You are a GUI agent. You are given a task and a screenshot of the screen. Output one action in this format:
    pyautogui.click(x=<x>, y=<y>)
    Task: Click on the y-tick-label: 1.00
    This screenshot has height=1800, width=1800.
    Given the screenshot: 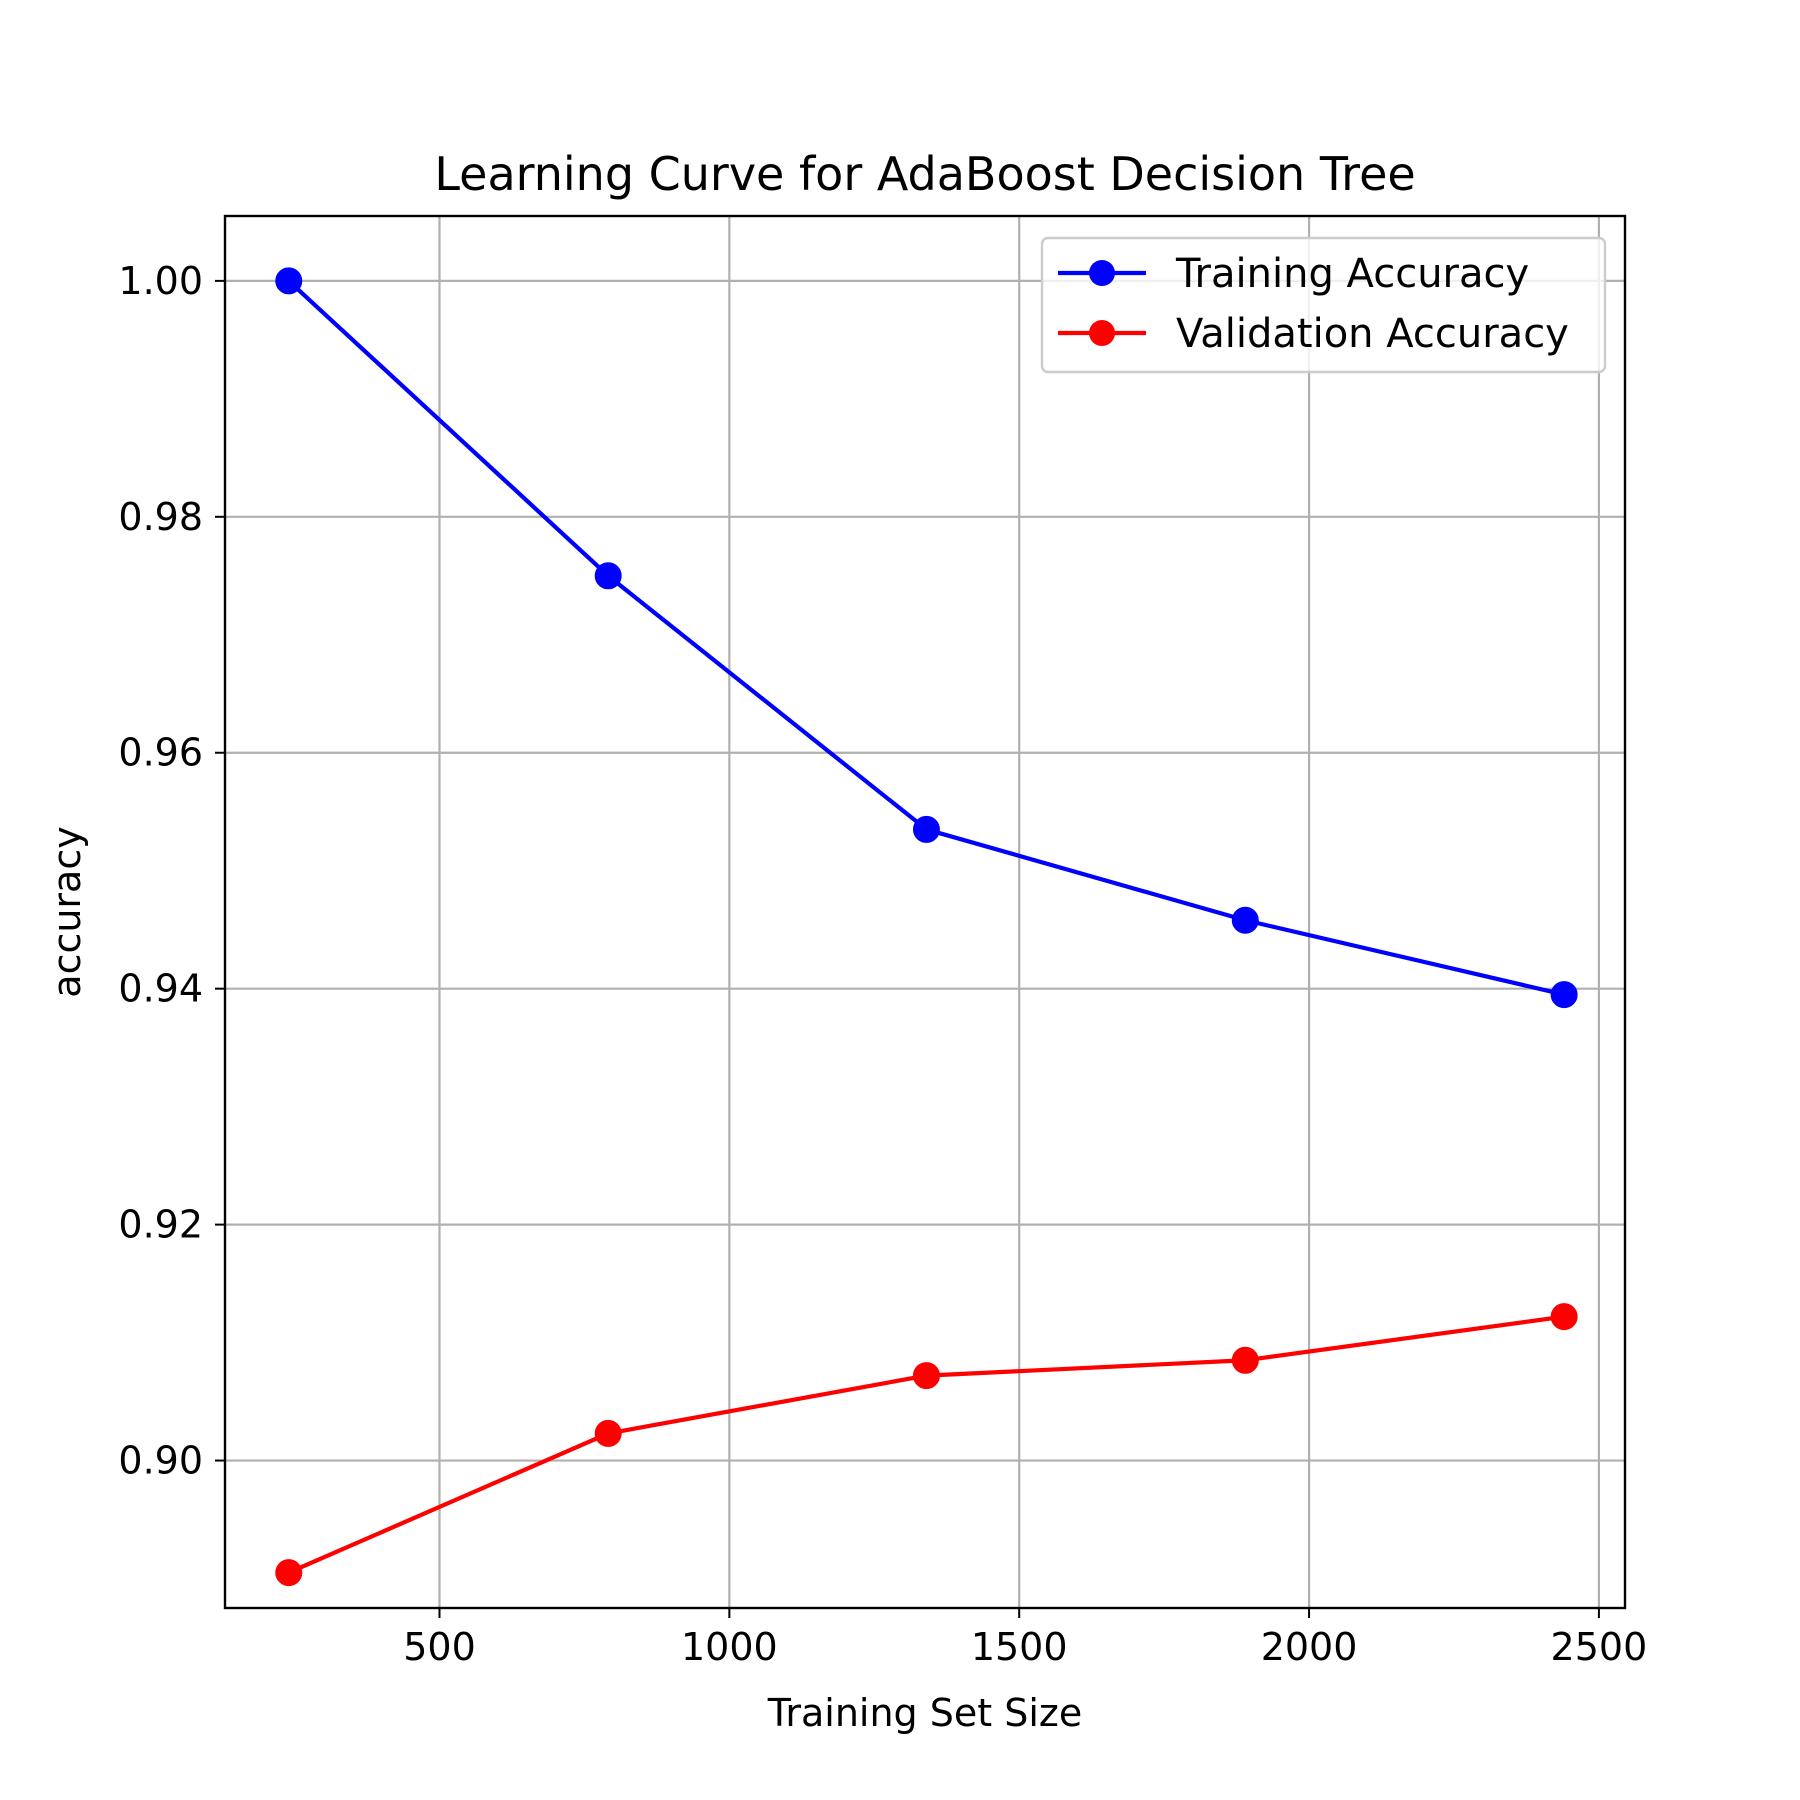 What is the action you would take?
    pyautogui.click(x=160, y=281)
    